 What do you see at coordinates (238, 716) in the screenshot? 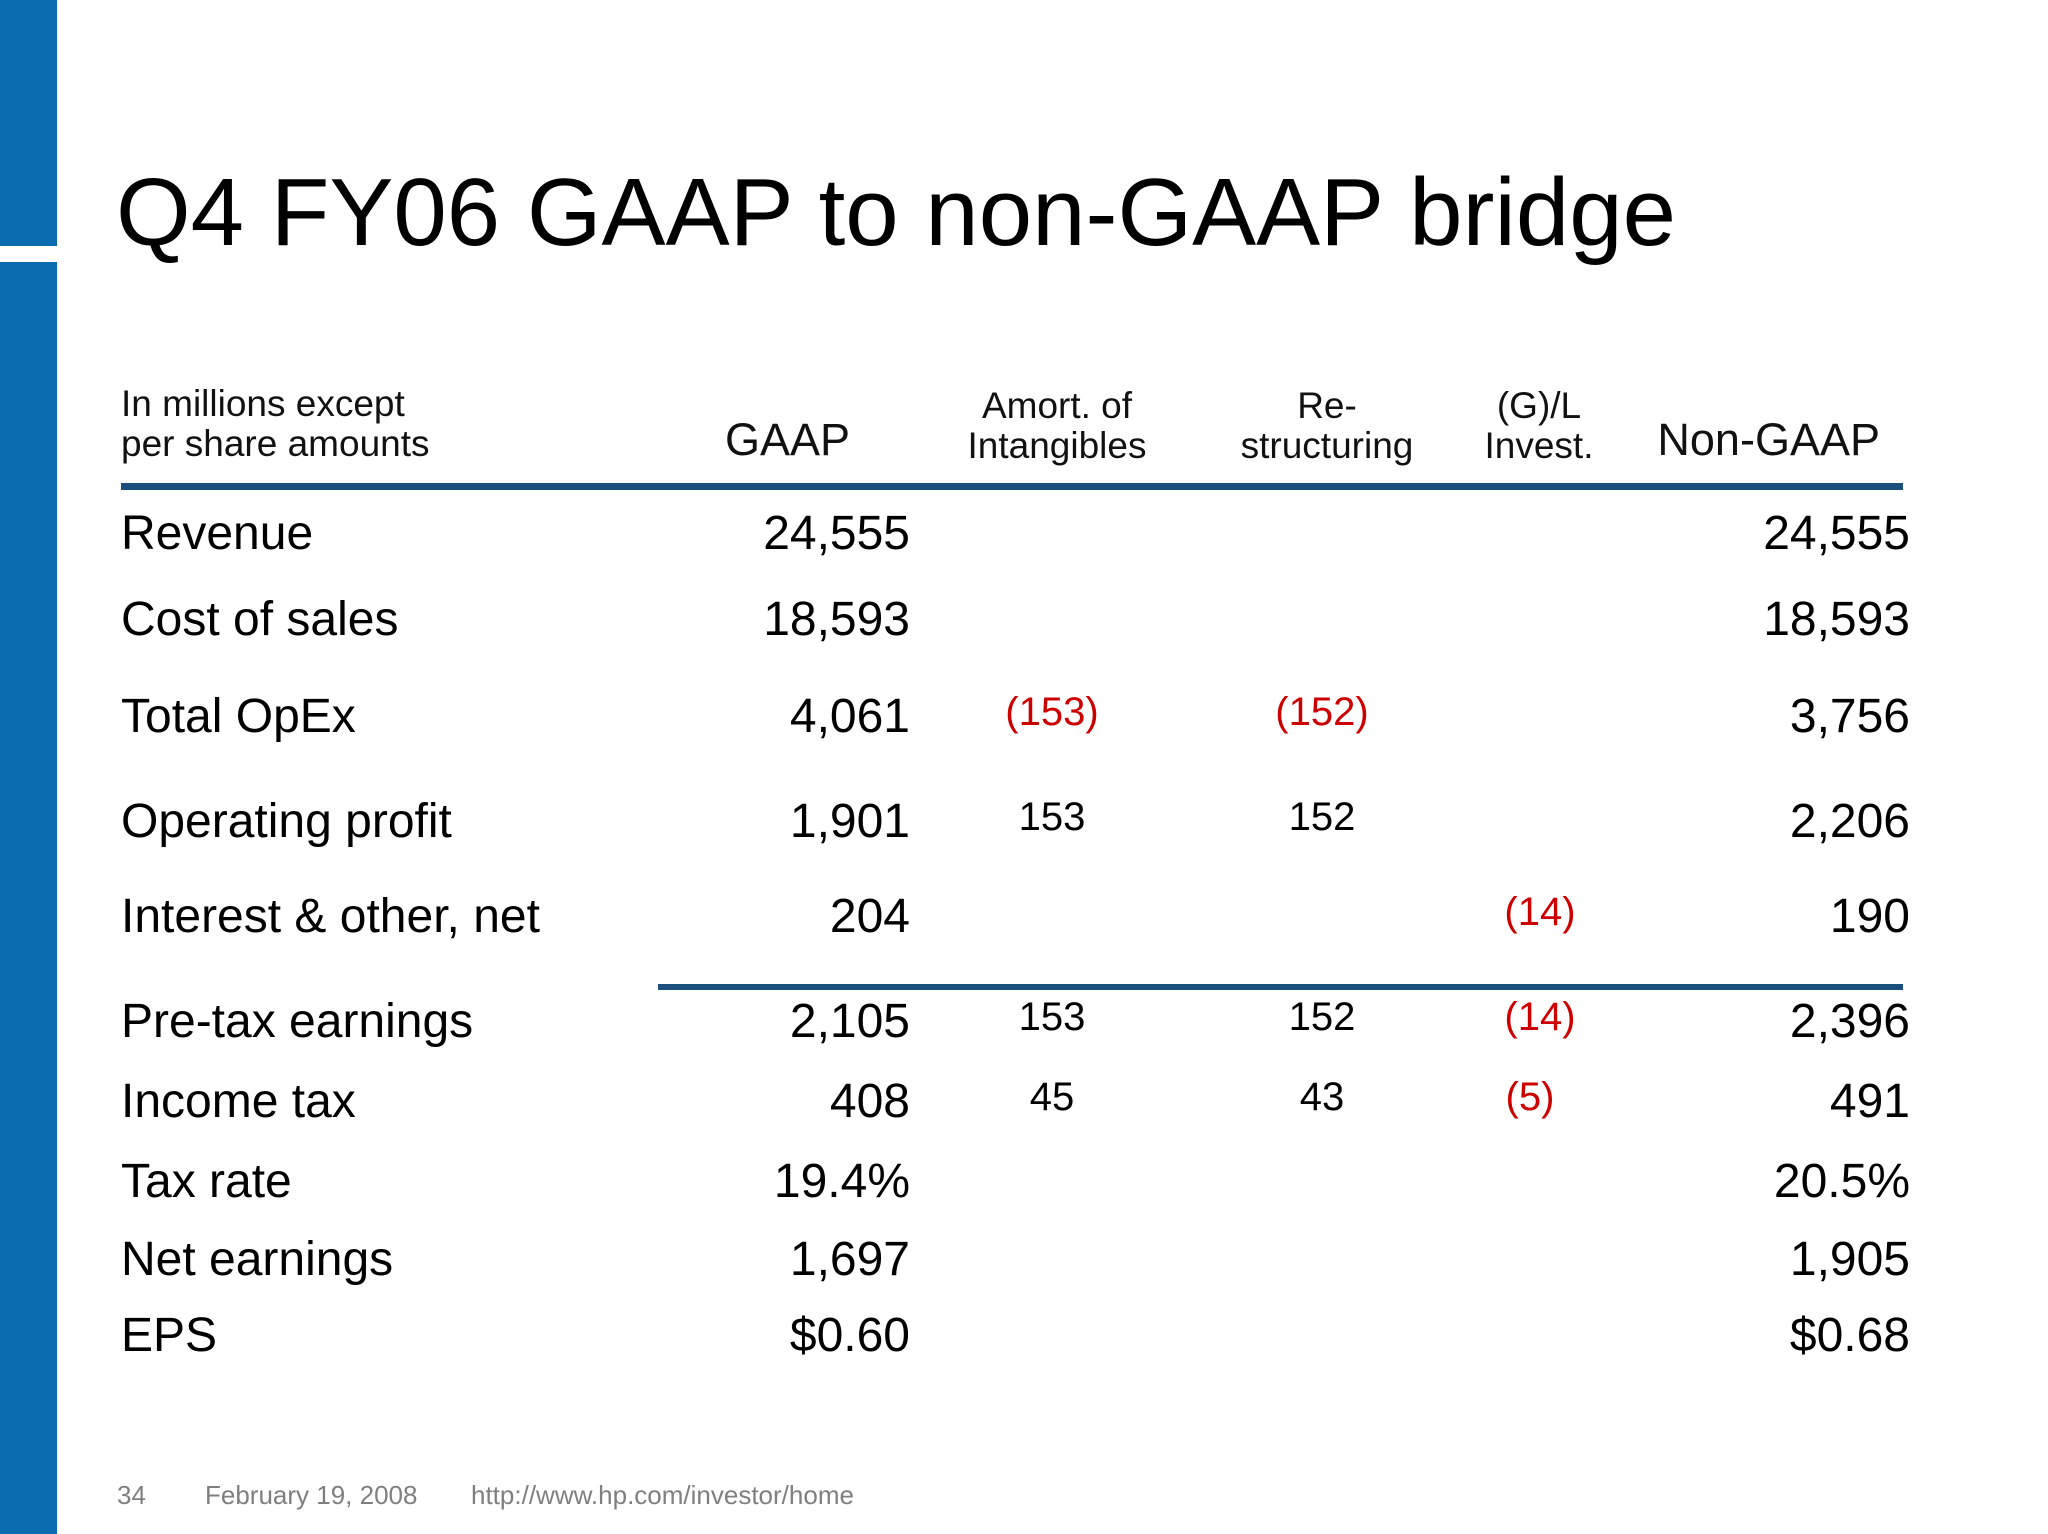
I see `row-label: Total OpEx` at bounding box center [238, 716].